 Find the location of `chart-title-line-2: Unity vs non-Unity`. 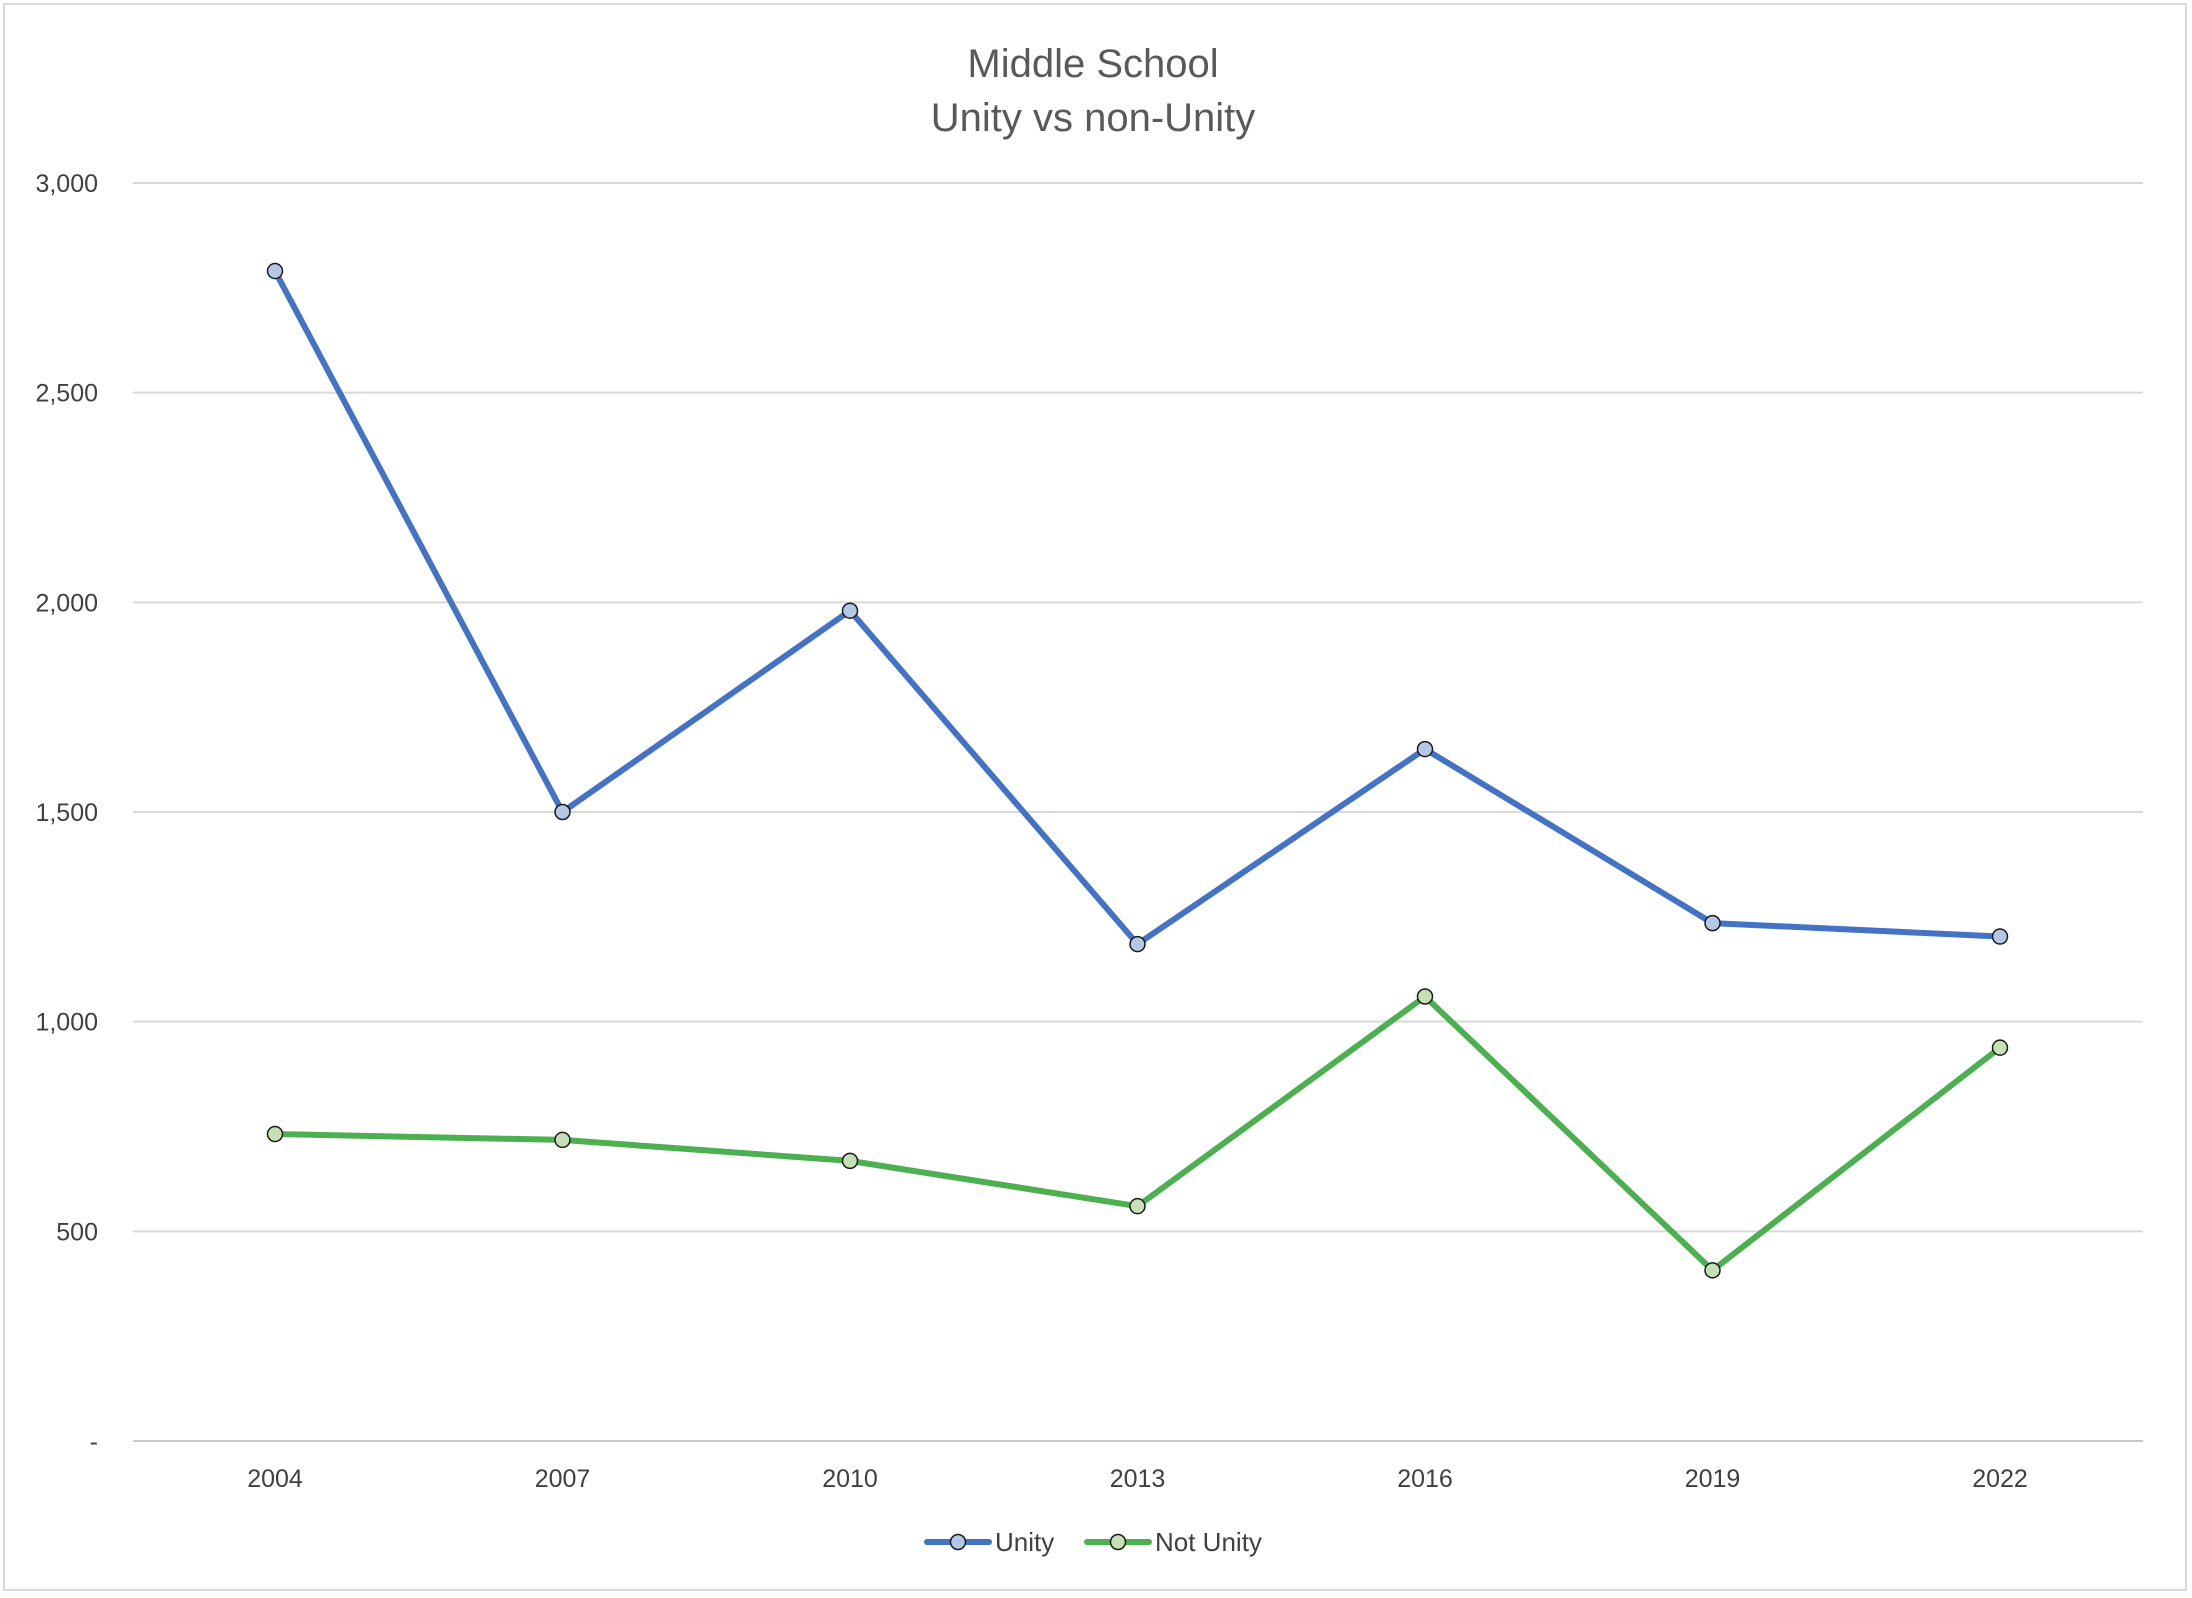

chart-title-line-2: Unity vs non-Unity is located at coordinates (1093, 118).